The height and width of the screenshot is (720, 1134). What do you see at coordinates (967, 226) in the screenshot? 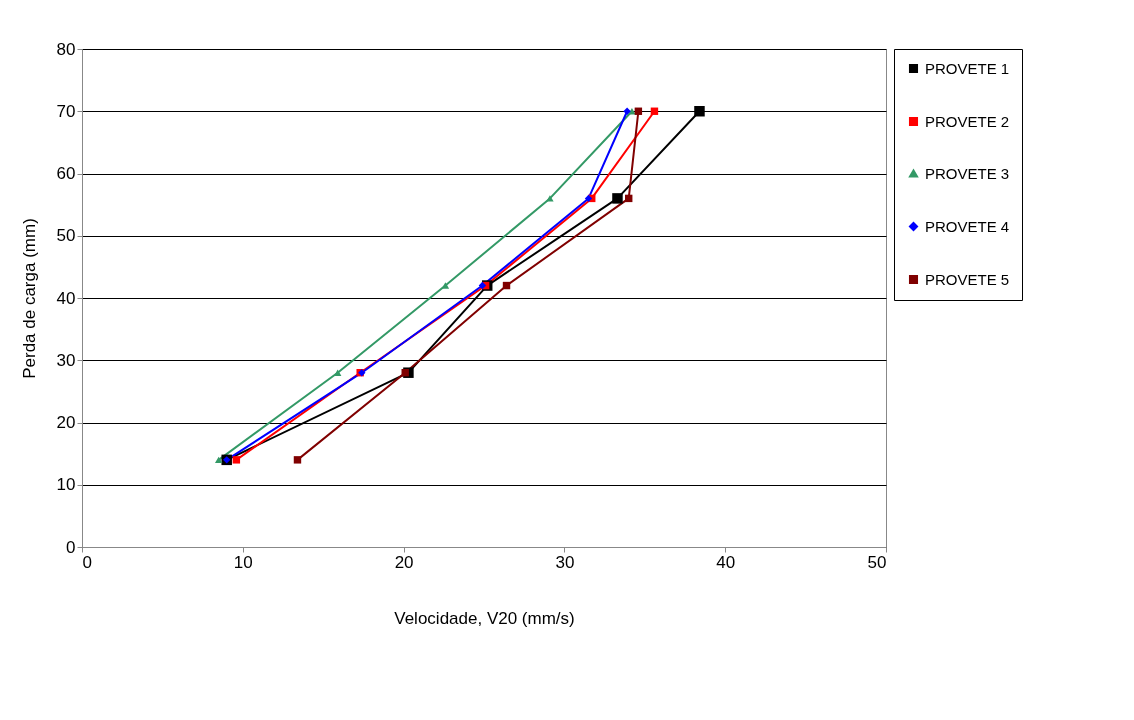
I see `legend-label: PROVETE 4` at bounding box center [967, 226].